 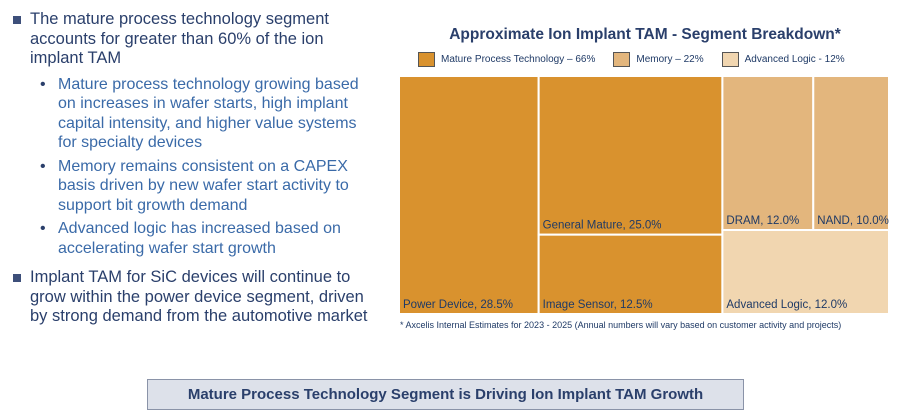 What do you see at coordinates (794, 59) in the screenshot?
I see `legend-label: Advanced Logic - 12%` at bounding box center [794, 59].